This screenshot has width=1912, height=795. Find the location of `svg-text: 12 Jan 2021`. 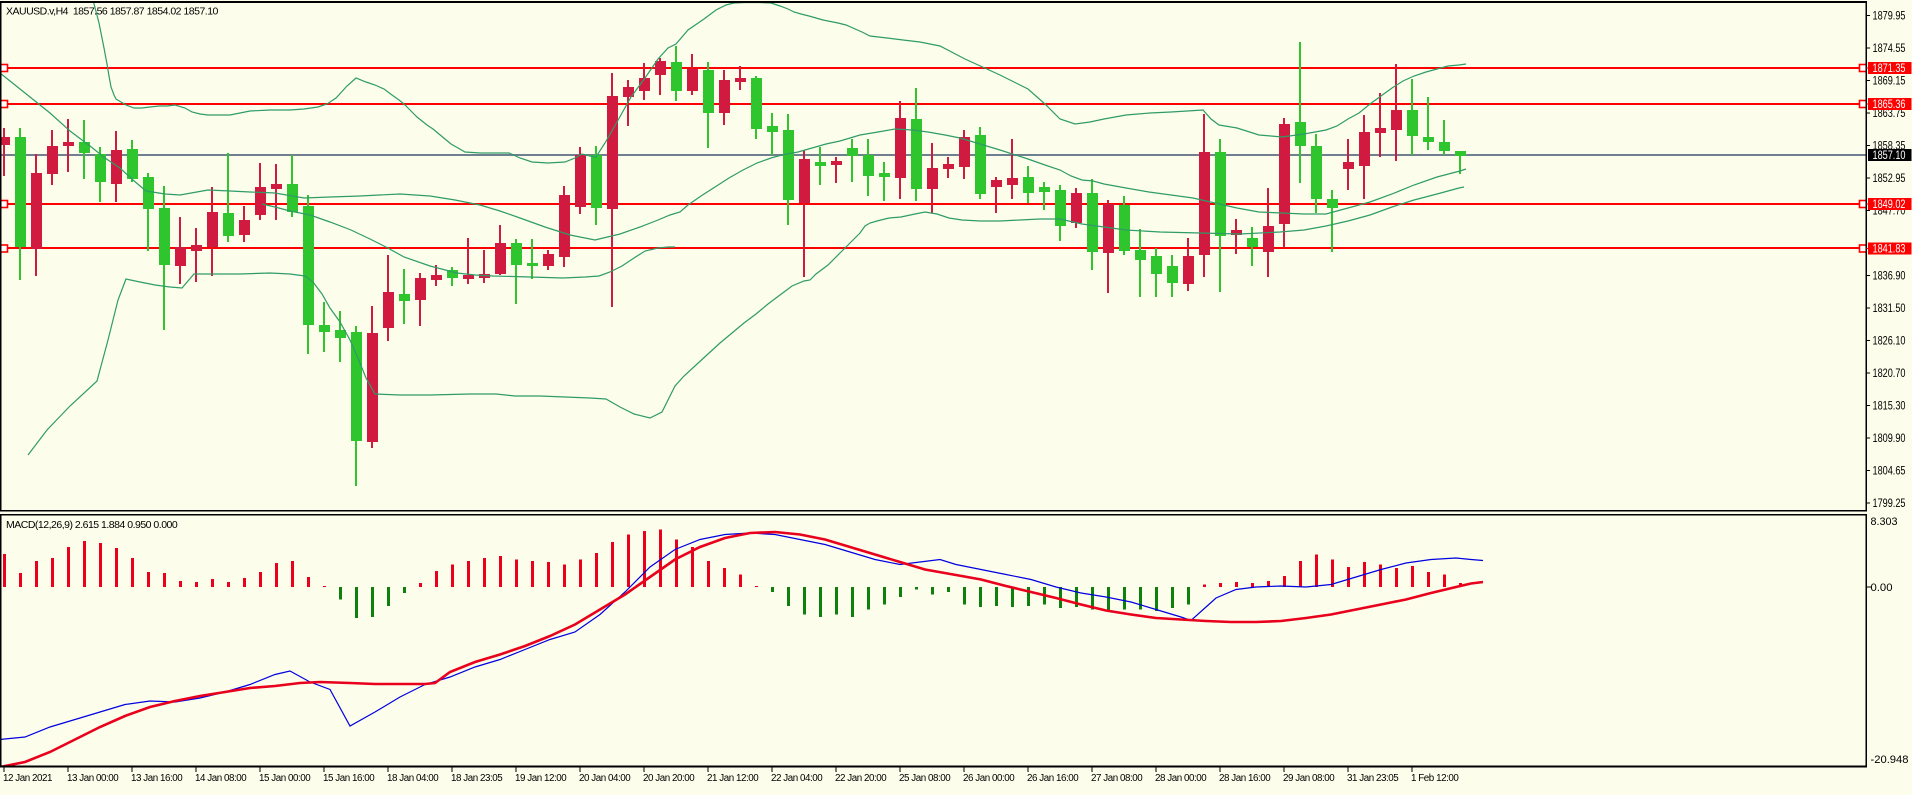

svg-text: 12 Jan 2021 is located at coordinates (27, 778).